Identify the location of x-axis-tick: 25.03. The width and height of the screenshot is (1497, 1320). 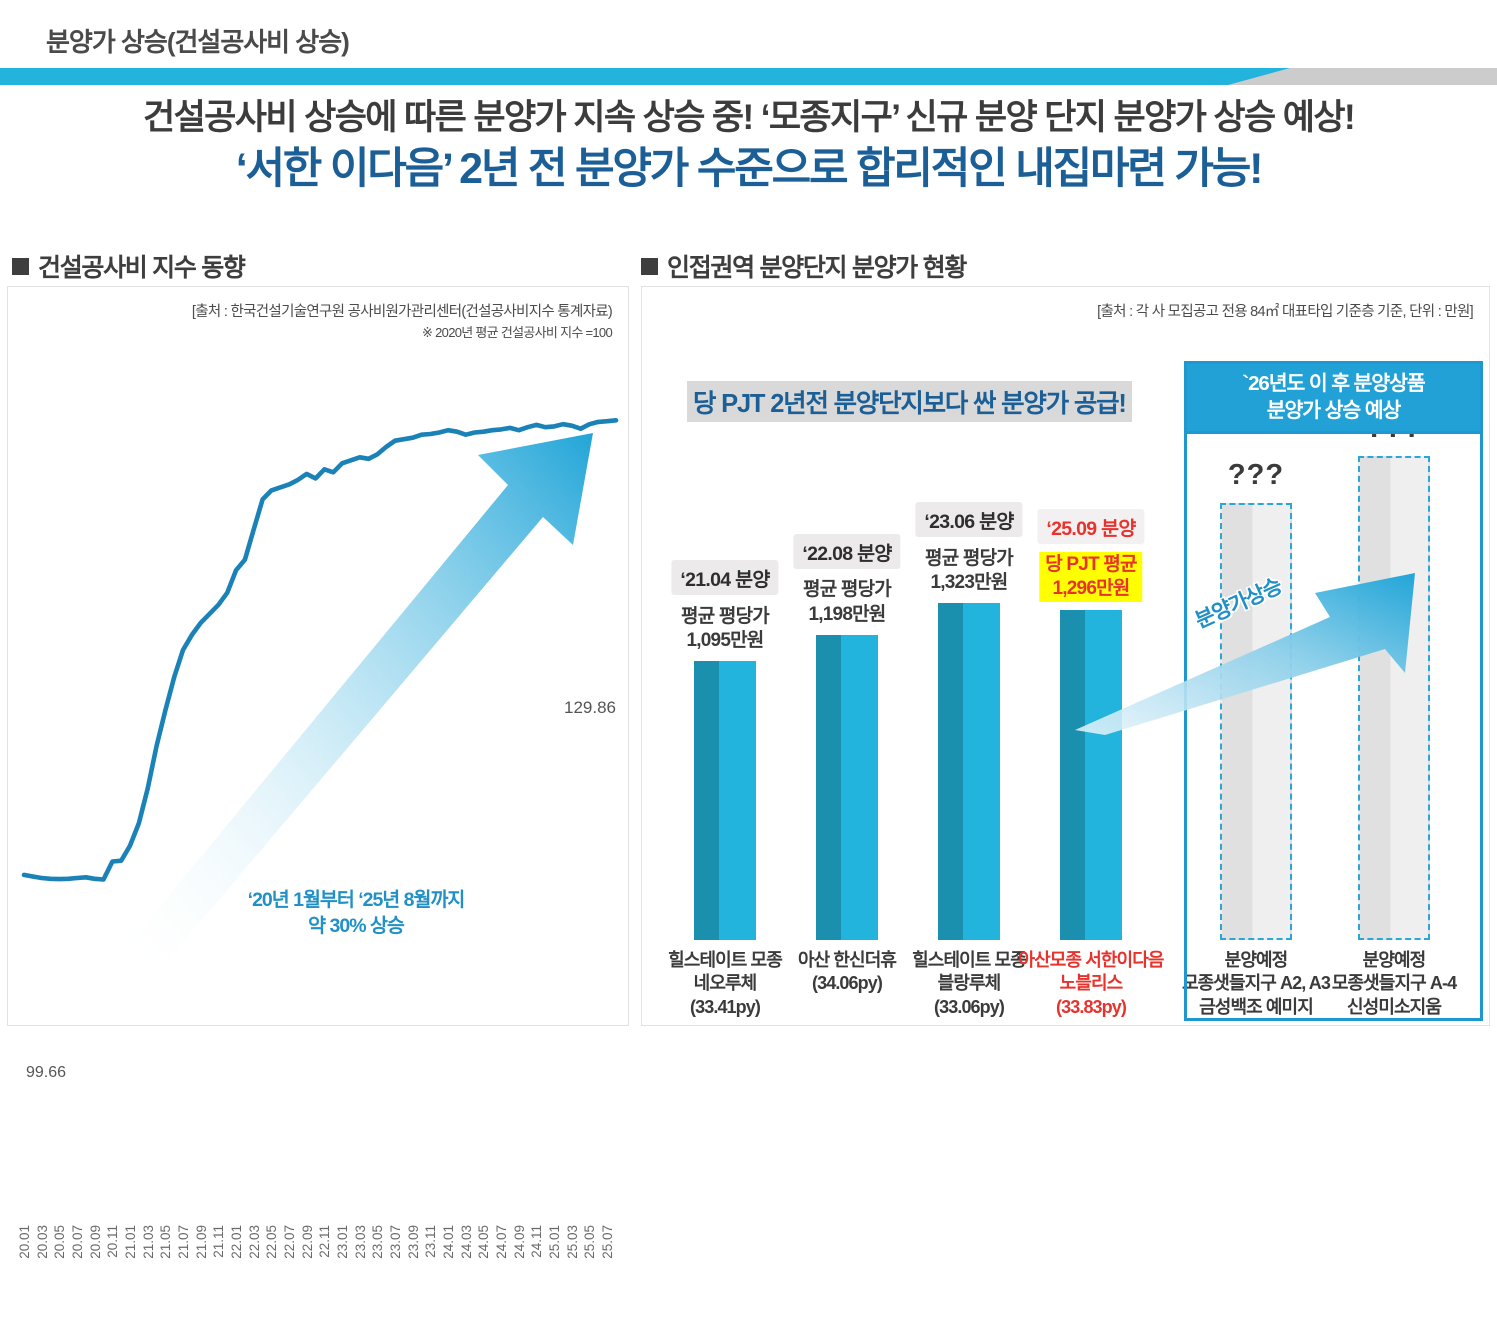
(572, 1242).